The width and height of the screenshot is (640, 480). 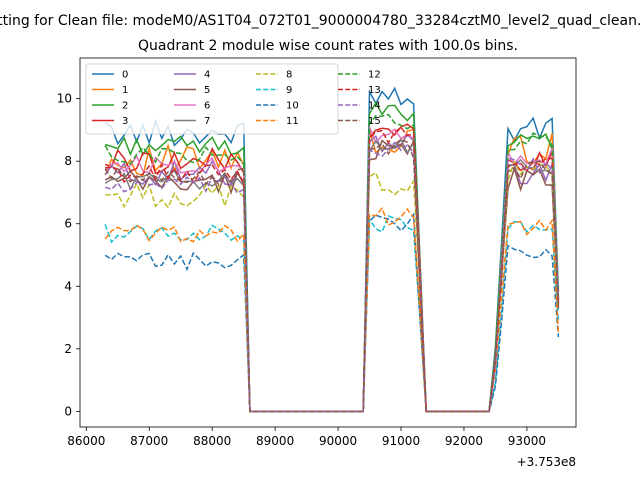 I want to click on legend-label-15: 15, so click(x=374, y=121).